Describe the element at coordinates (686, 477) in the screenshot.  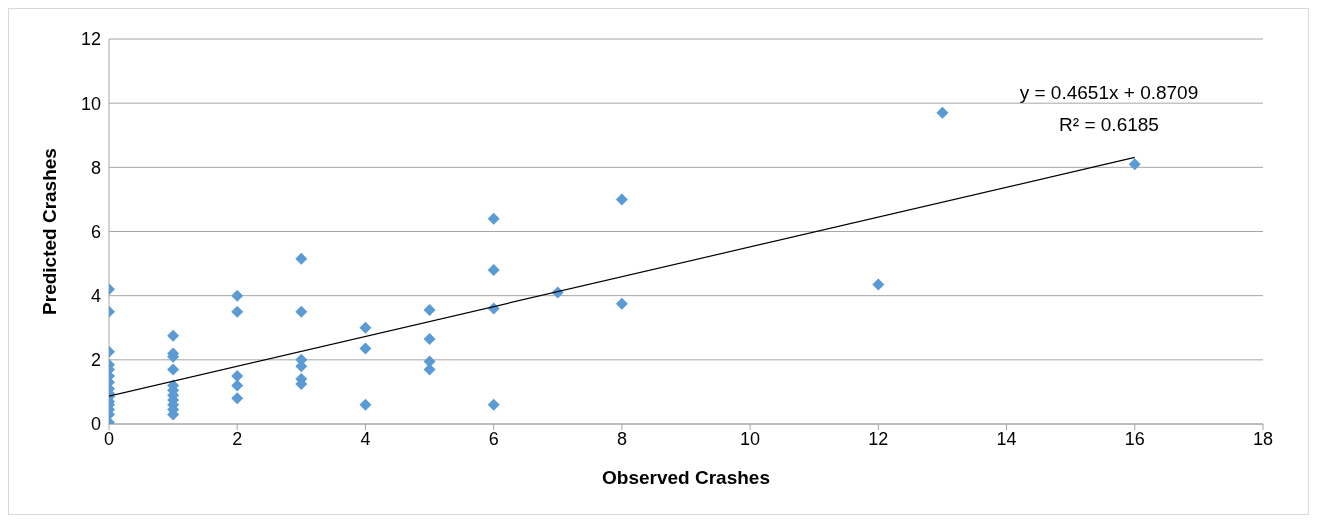
I see `x-axis-title: Observed Crashes` at that location.